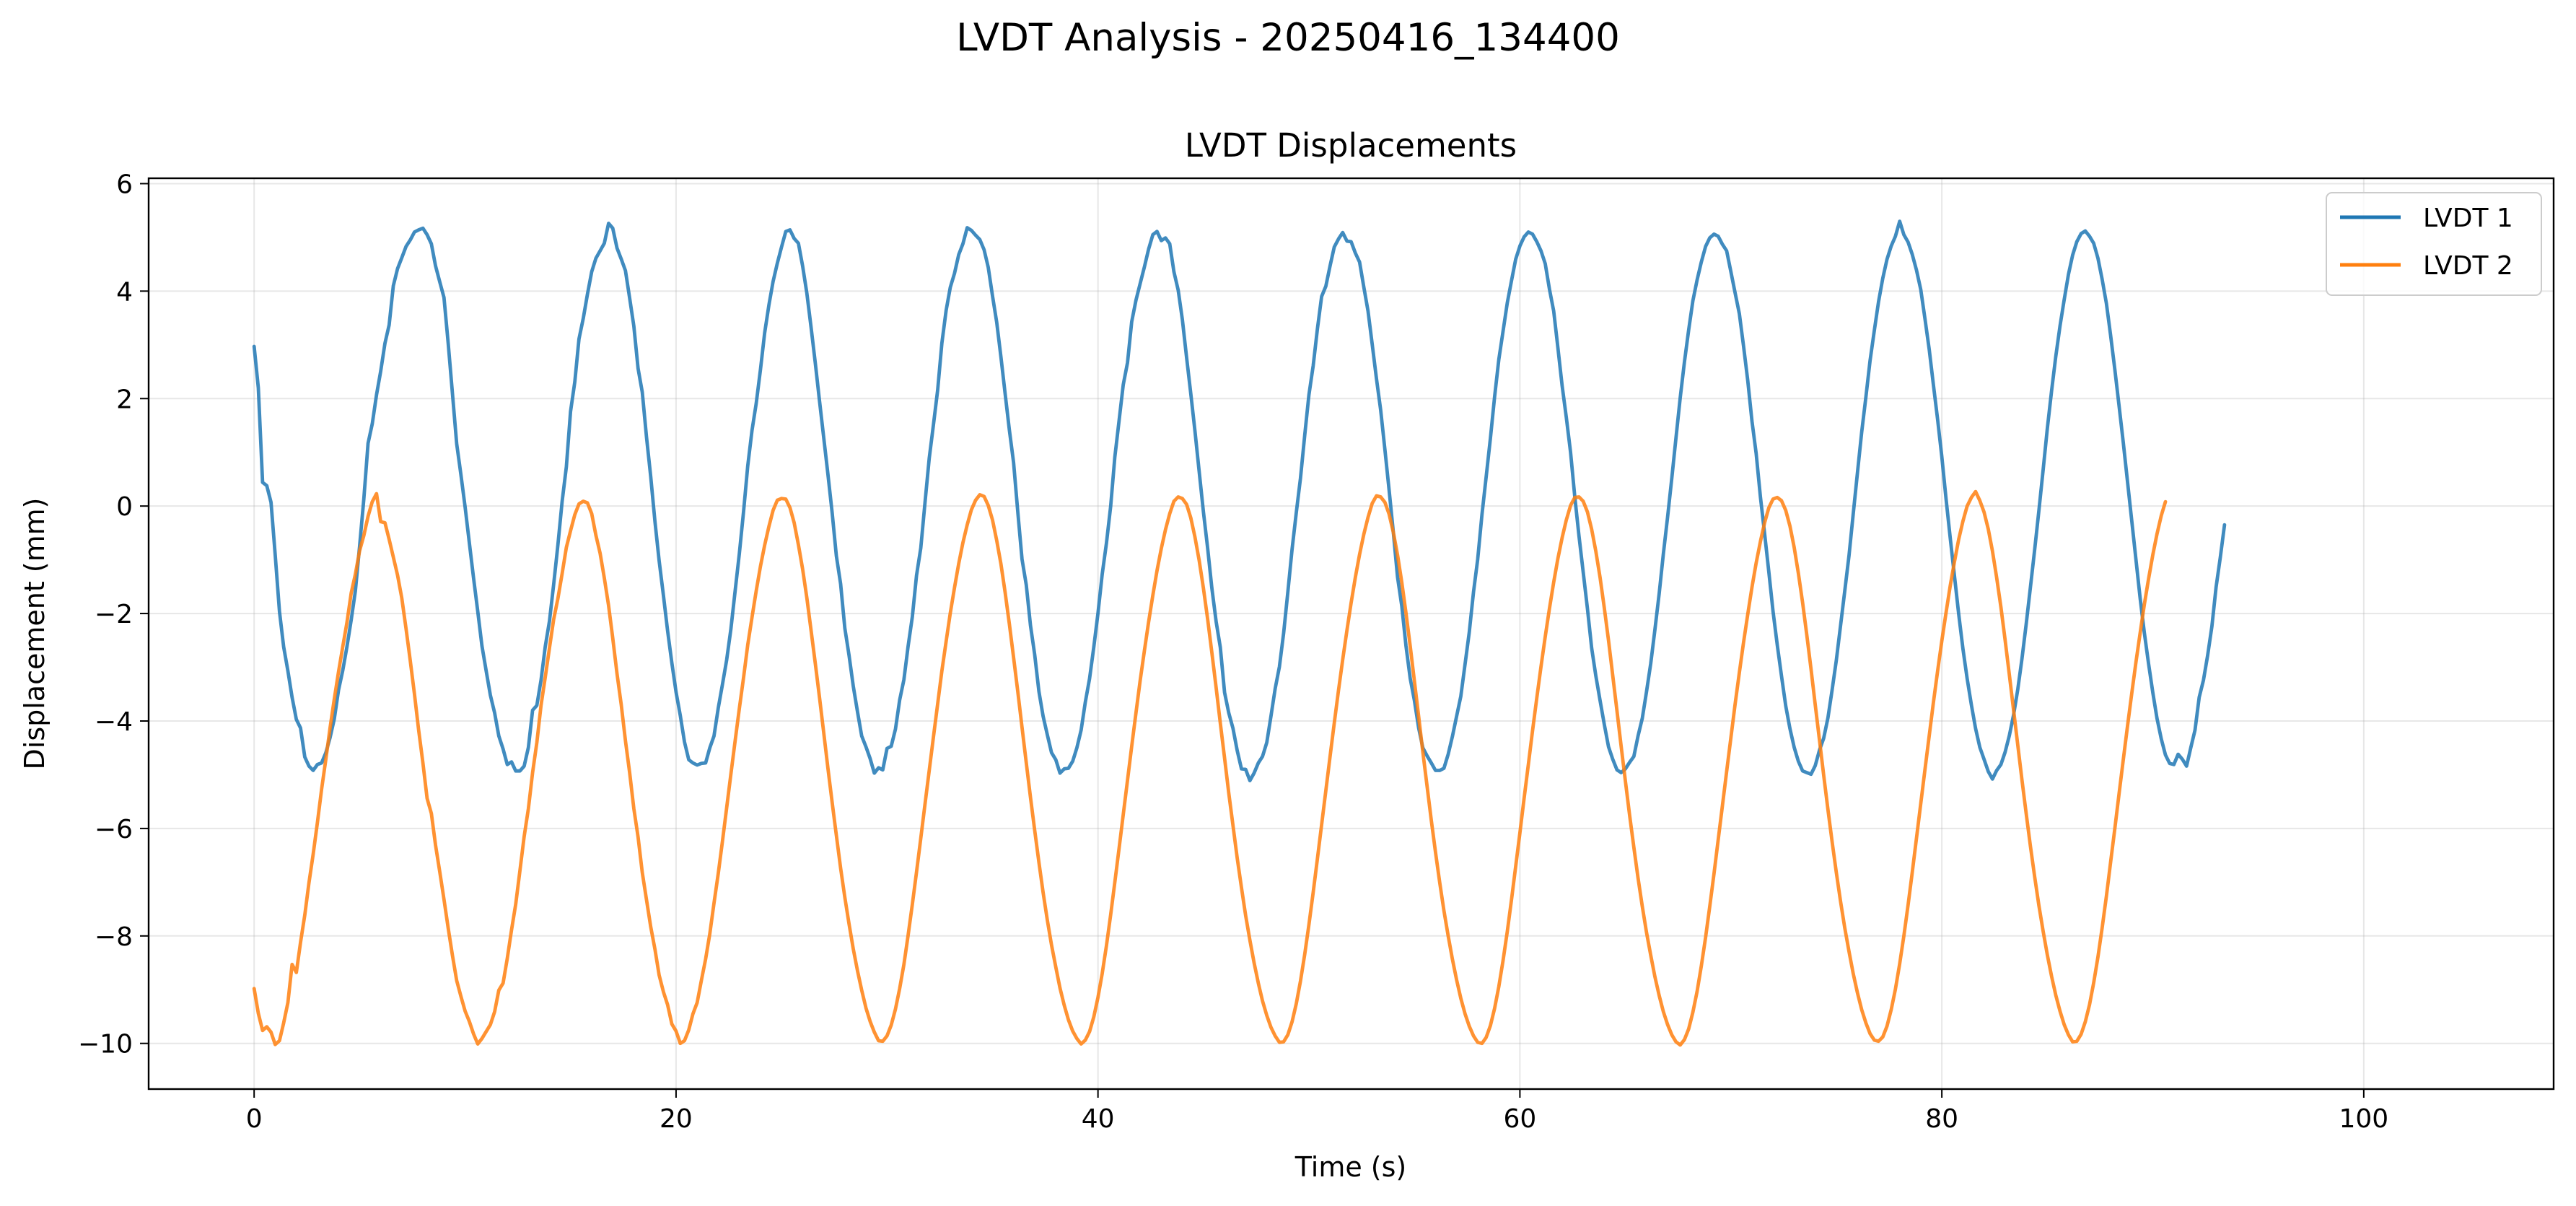  I want to click on y-axis: −10 −8 −6 −4 −2 0 2 4 6, so click(113, 614).